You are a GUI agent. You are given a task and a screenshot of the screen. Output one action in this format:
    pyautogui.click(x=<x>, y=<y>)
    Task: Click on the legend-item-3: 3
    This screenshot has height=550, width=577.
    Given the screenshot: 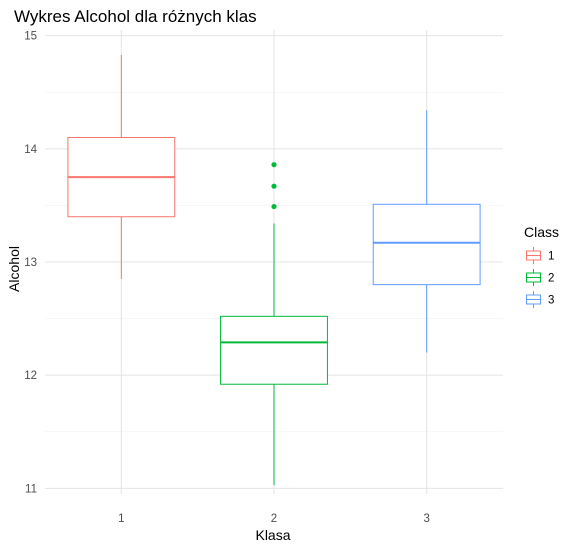 What is the action you would take?
    pyautogui.click(x=540, y=299)
    